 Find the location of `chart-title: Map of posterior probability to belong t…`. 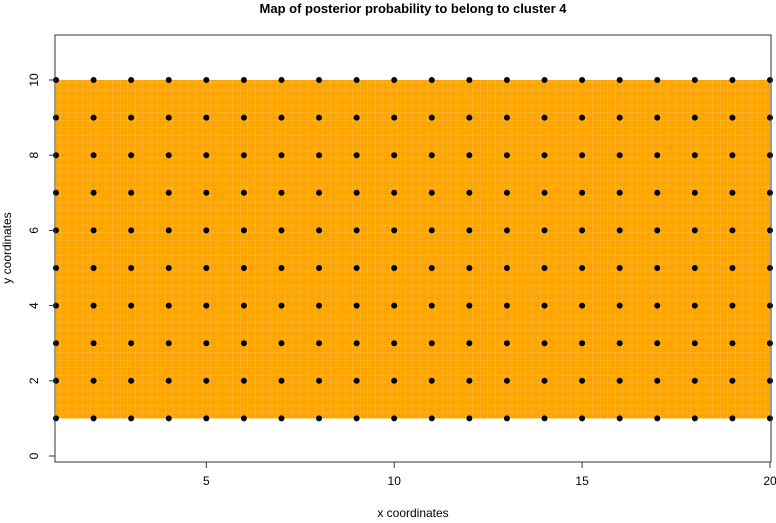

chart-title: Map of posterior probability to belong t… is located at coordinates (414, 8).